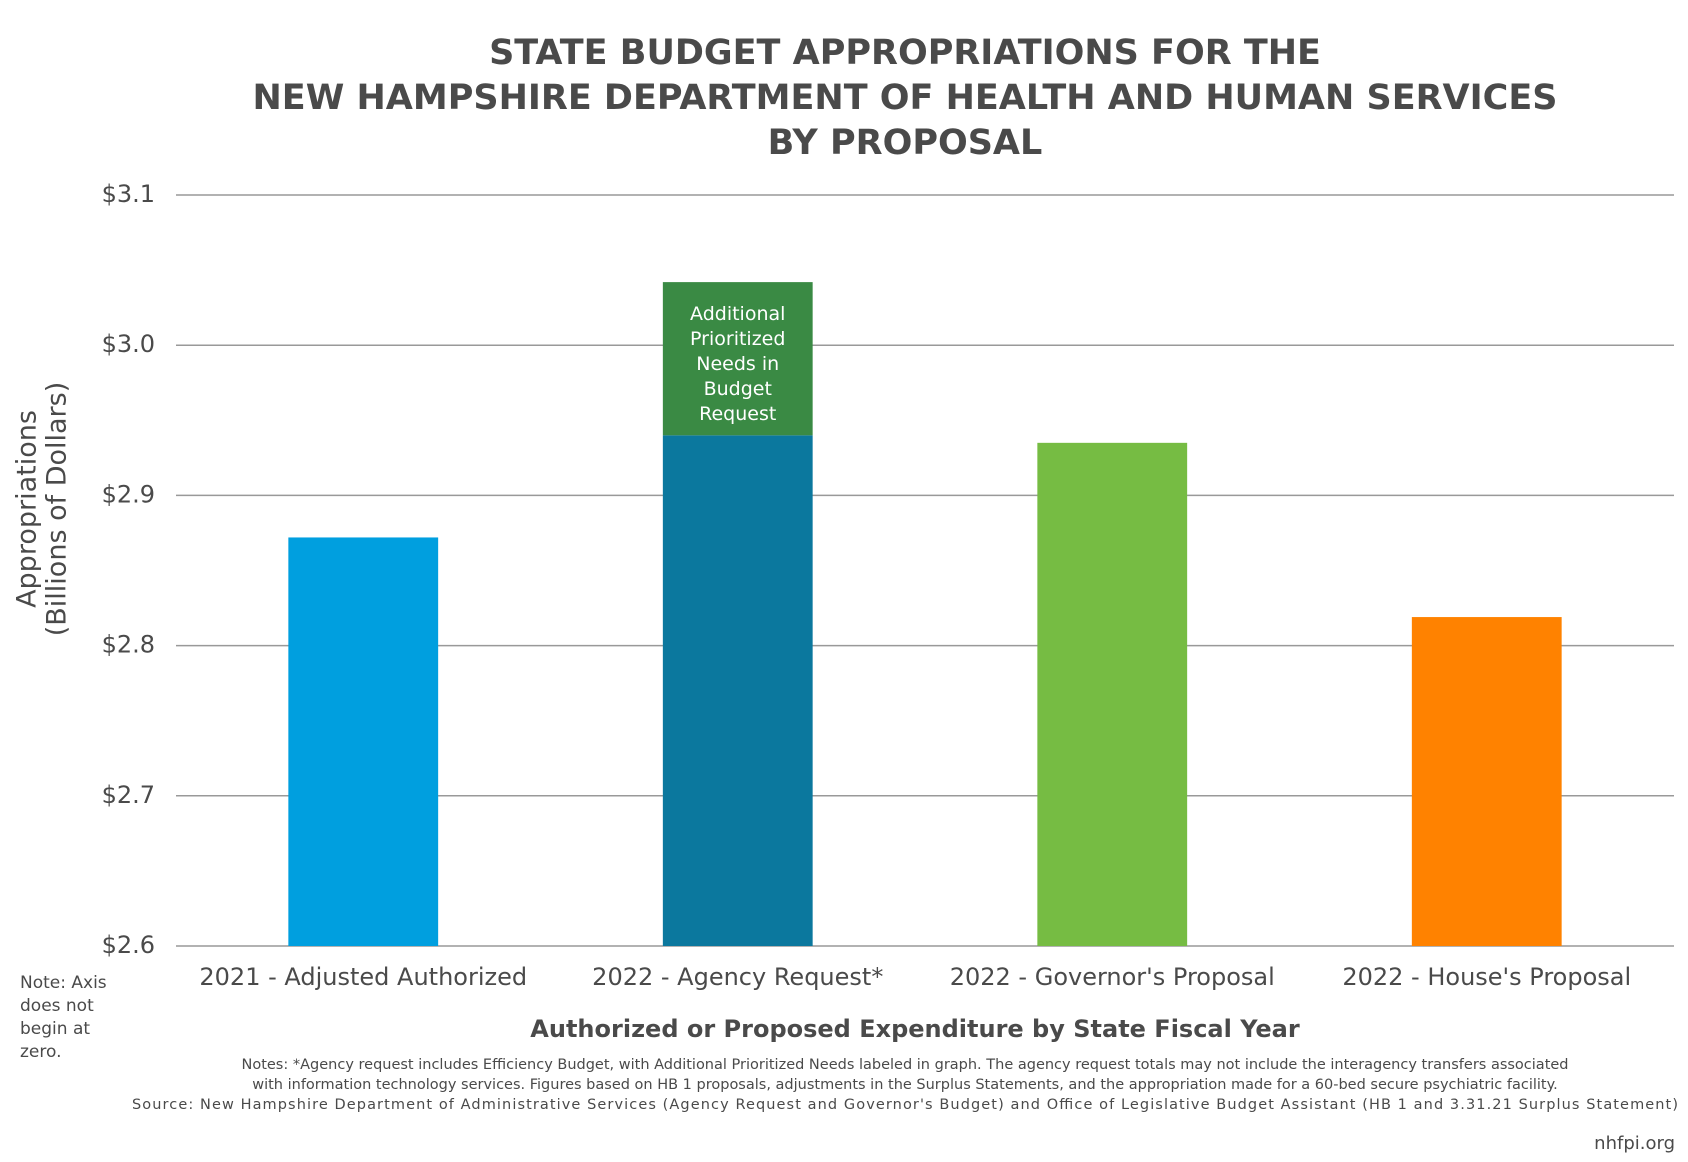 The width and height of the screenshot is (1688, 1162). I want to click on stacked-segment, so click(737, 359).